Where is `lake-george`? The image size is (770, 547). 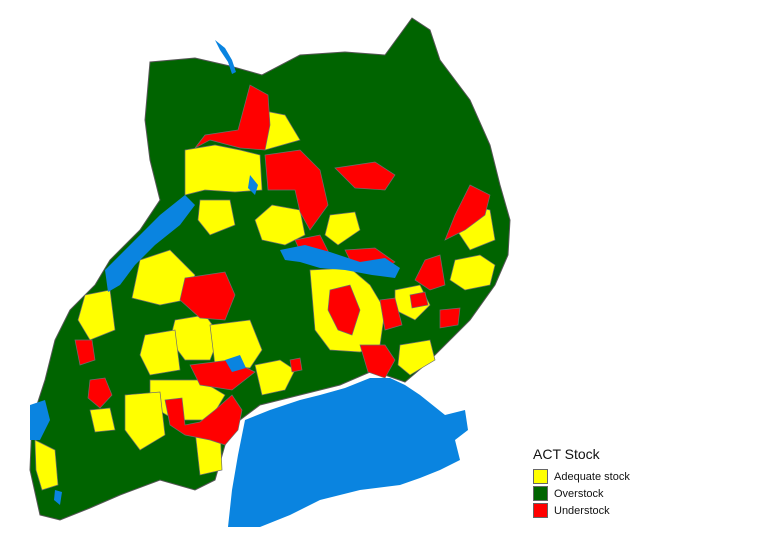
lake-george is located at coordinates (235, 363).